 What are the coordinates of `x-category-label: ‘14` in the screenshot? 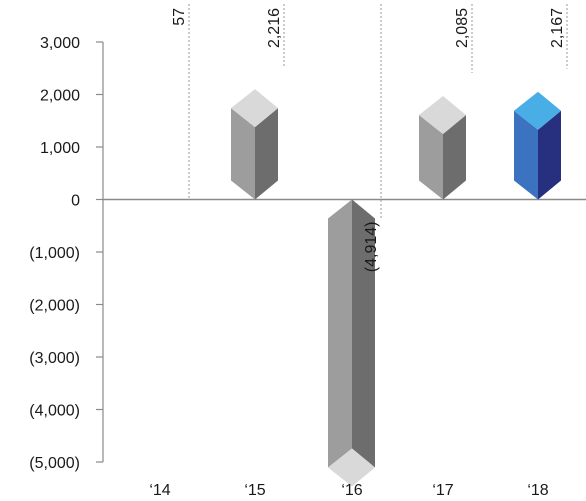 It's located at (159, 490).